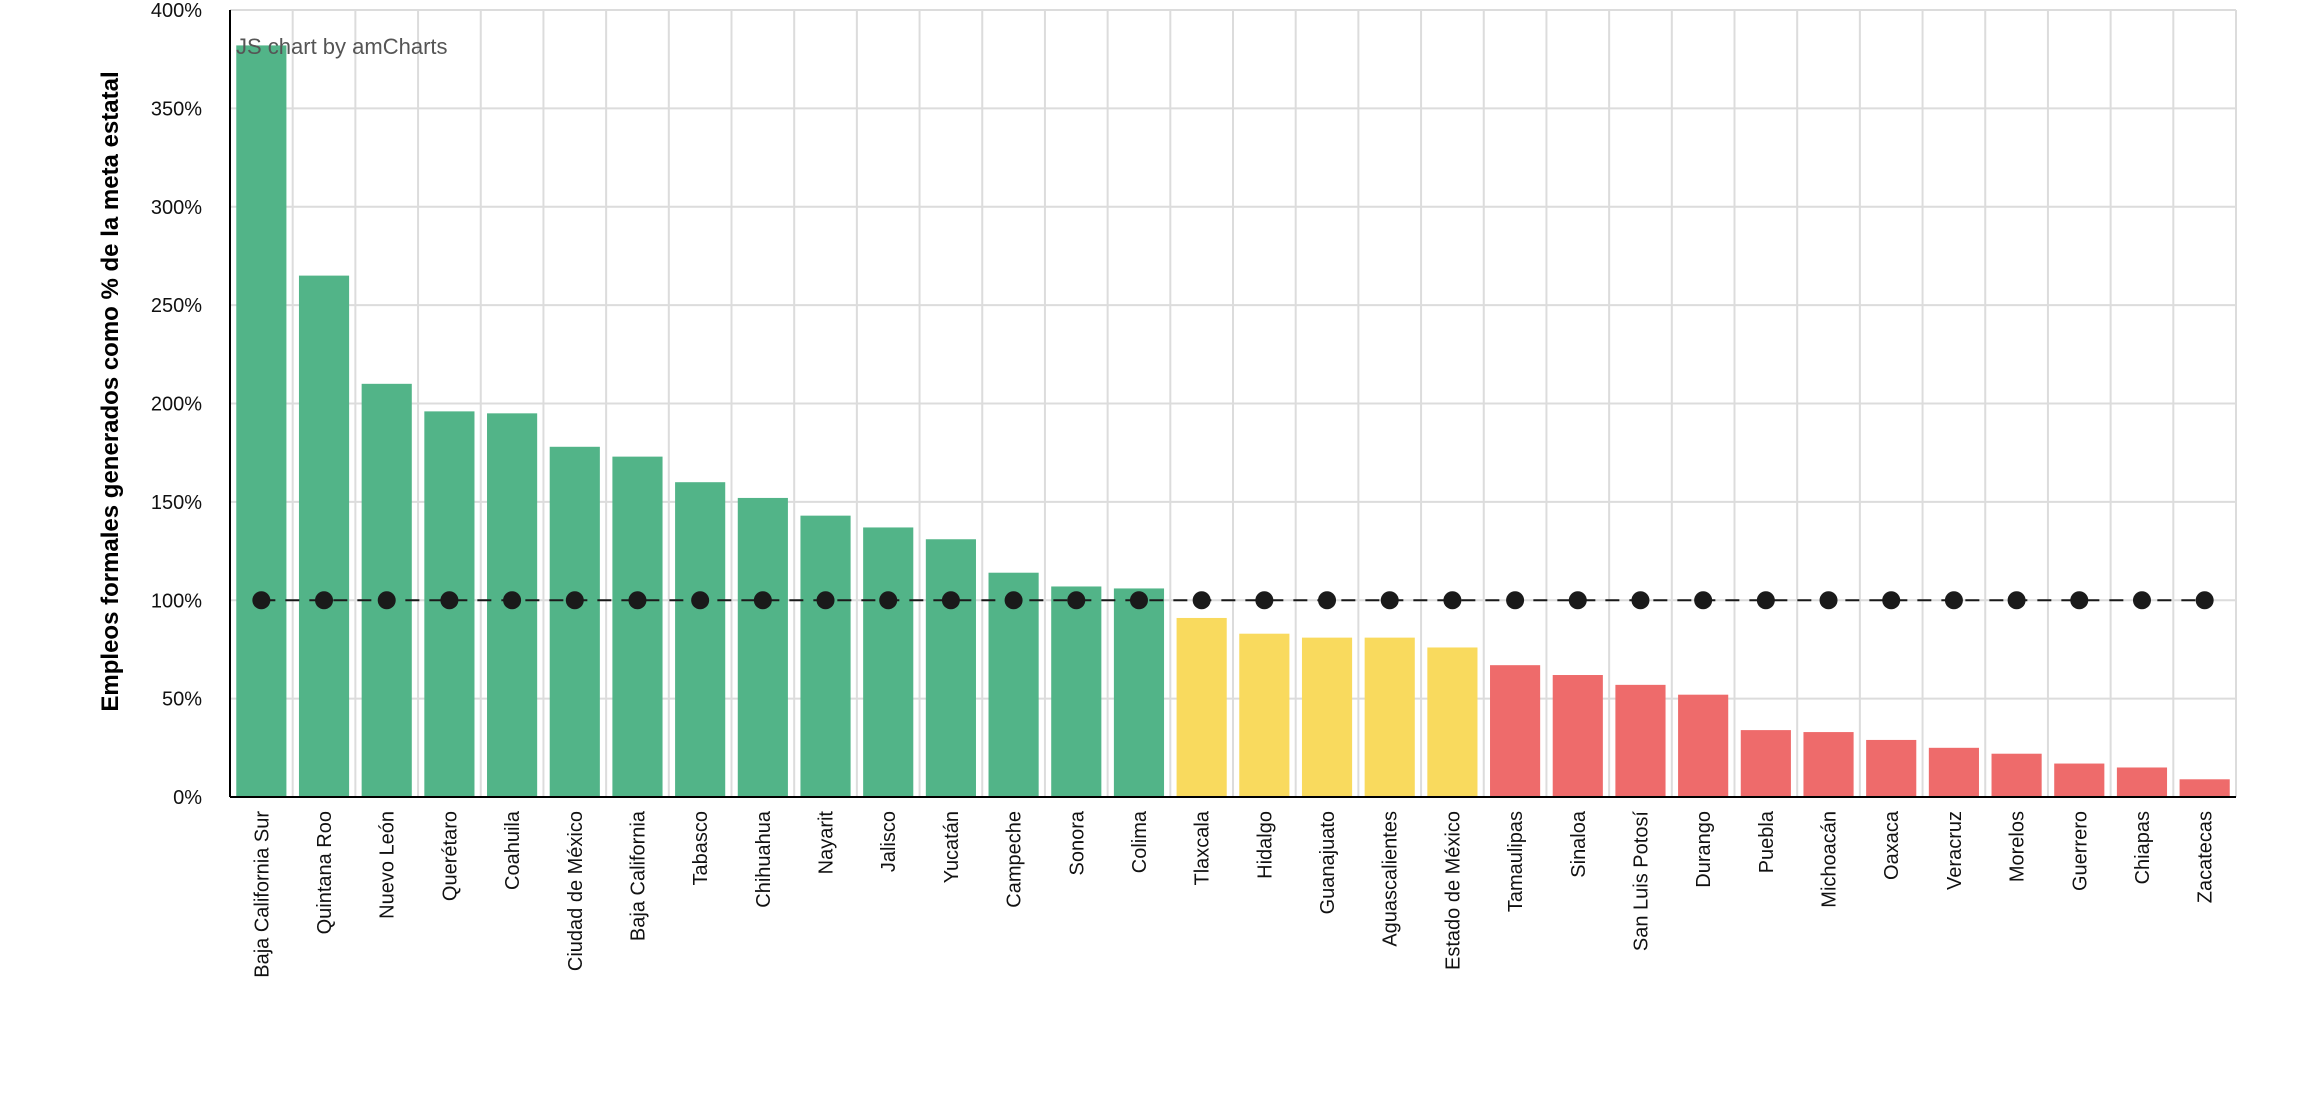  Describe the element at coordinates (1391, 879) in the screenshot. I see `x-tick-label: Aguascalientes` at that location.